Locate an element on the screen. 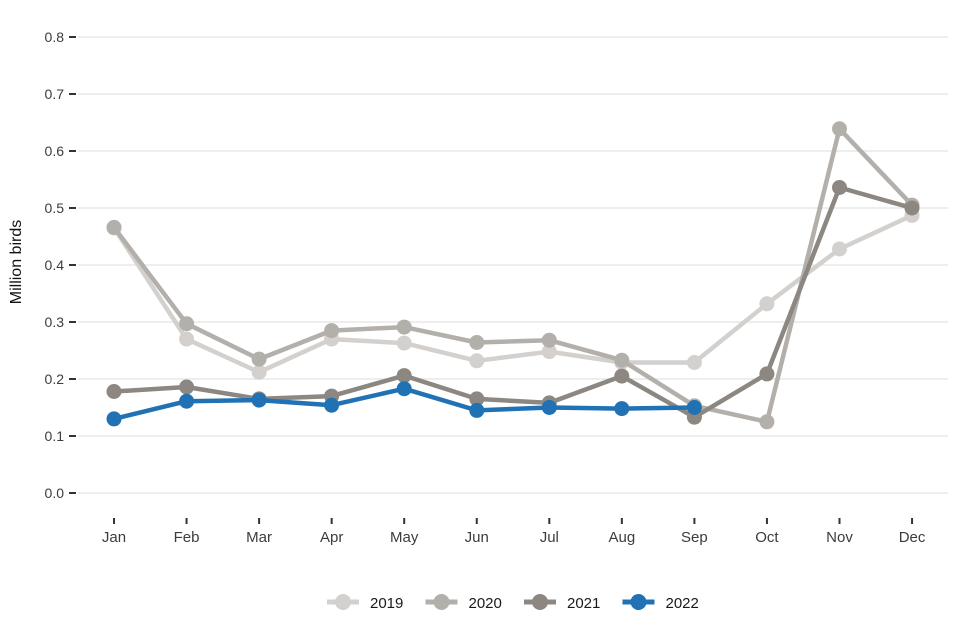 The image size is (960, 640). series-point-2021-Oct is located at coordinates (767, 374).